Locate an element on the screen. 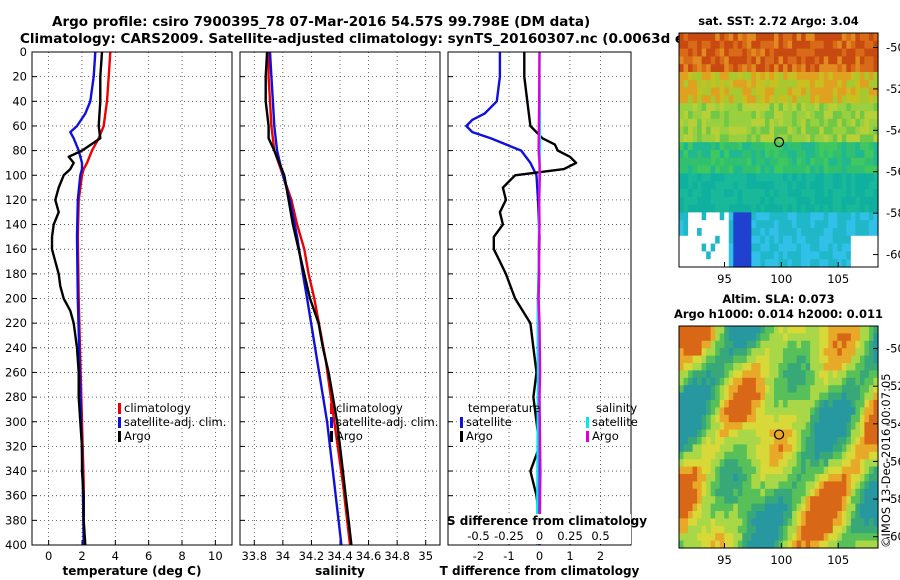 This screenshot has height=580, width=900. x-tick-label: 34.4 is located at coordinates (340, 556).